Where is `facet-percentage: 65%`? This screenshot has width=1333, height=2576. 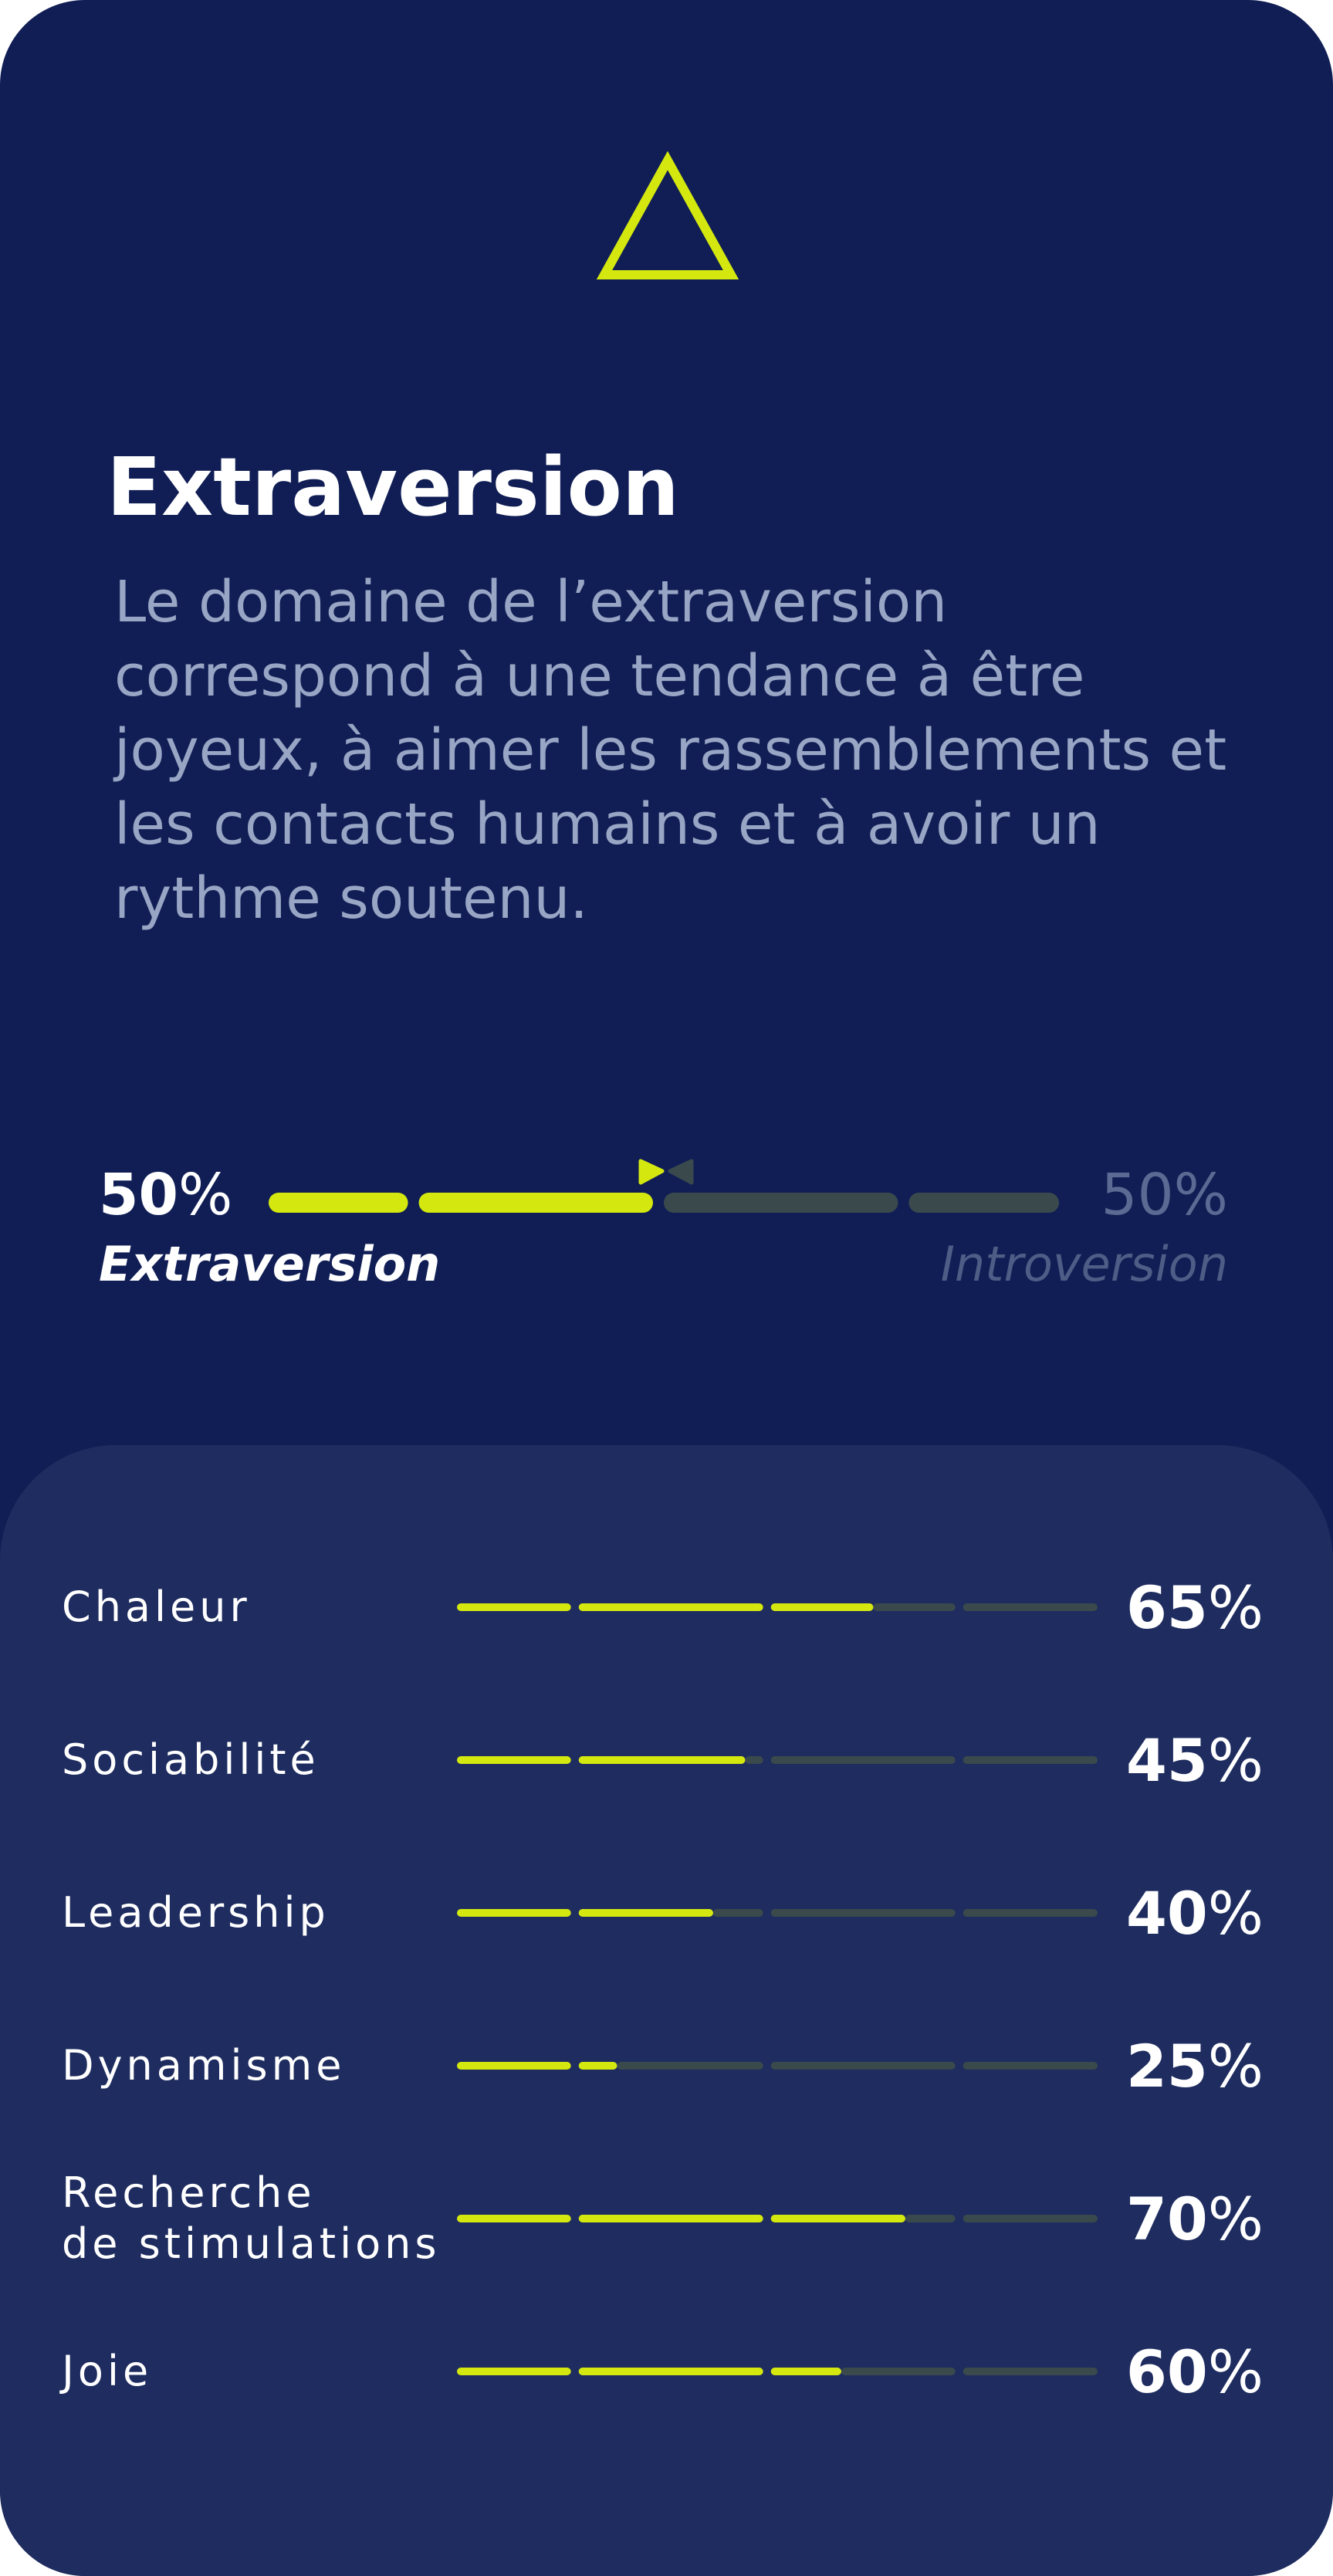 facet-percentage: 65% is located at coordinates (1195, 1607).